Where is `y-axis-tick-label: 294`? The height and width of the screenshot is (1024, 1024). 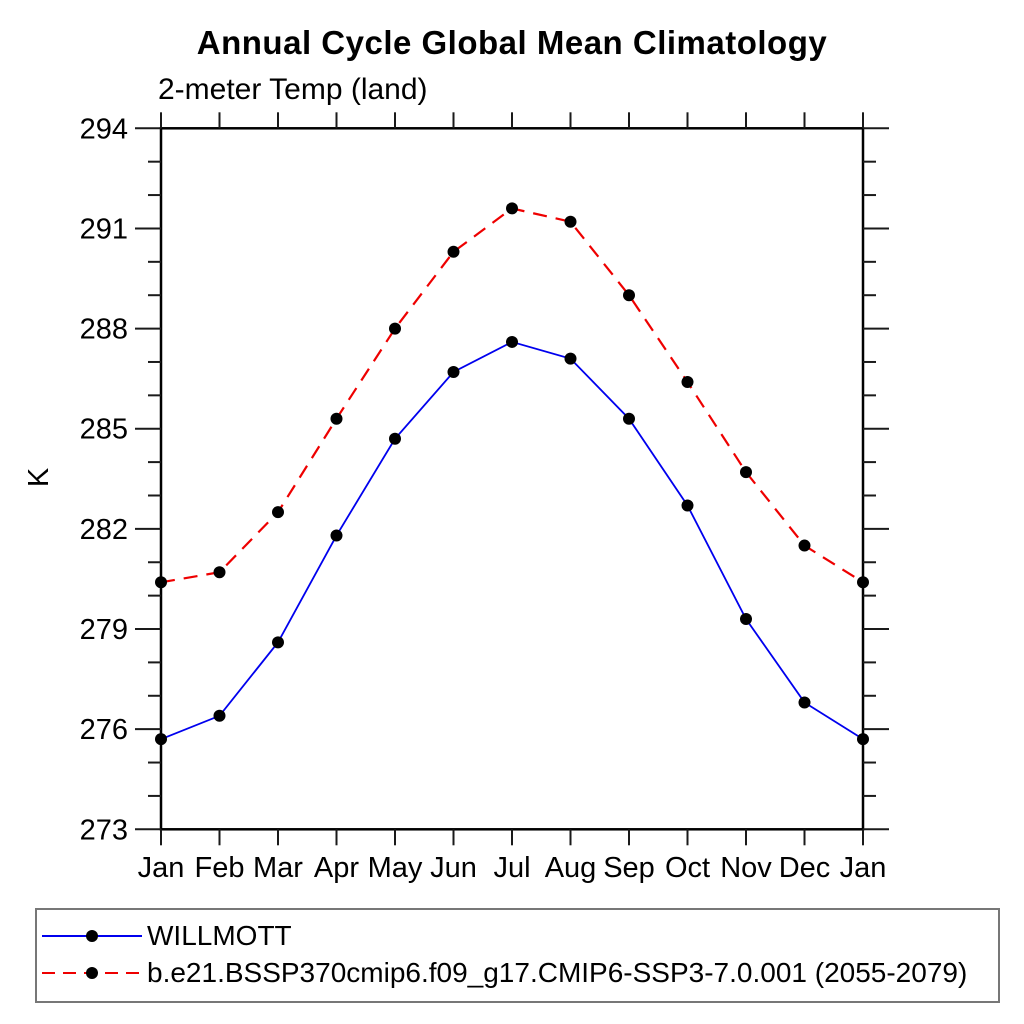 y-axis-tick-label: 294 is located at coordinates (104, 129).